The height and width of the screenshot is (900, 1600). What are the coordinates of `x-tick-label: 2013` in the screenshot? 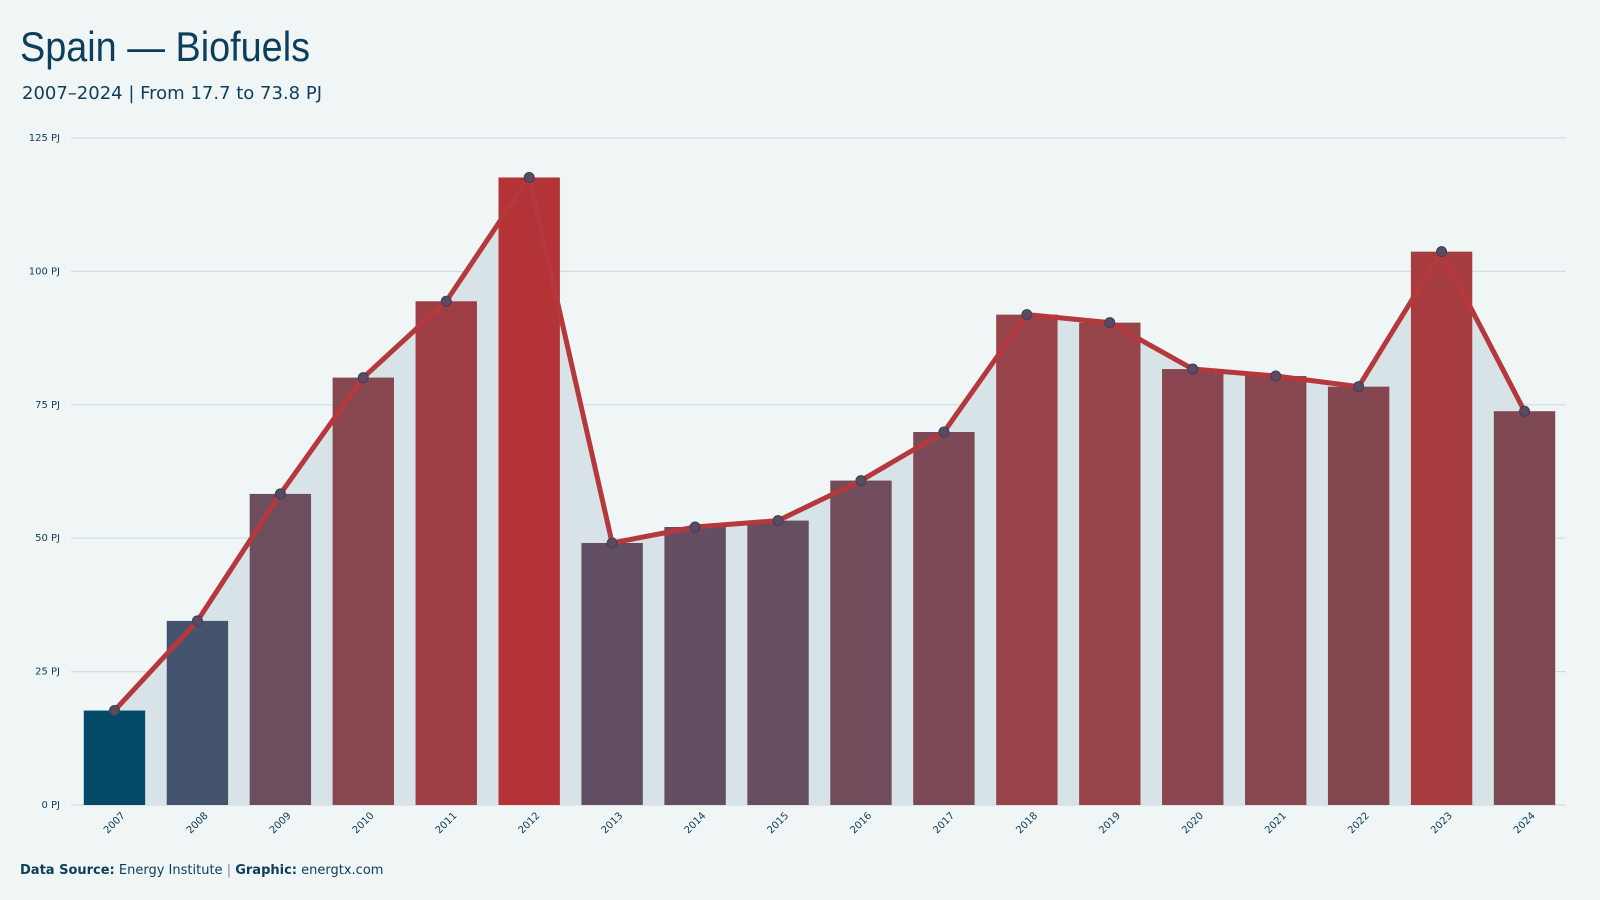 It's located at (613, 823).